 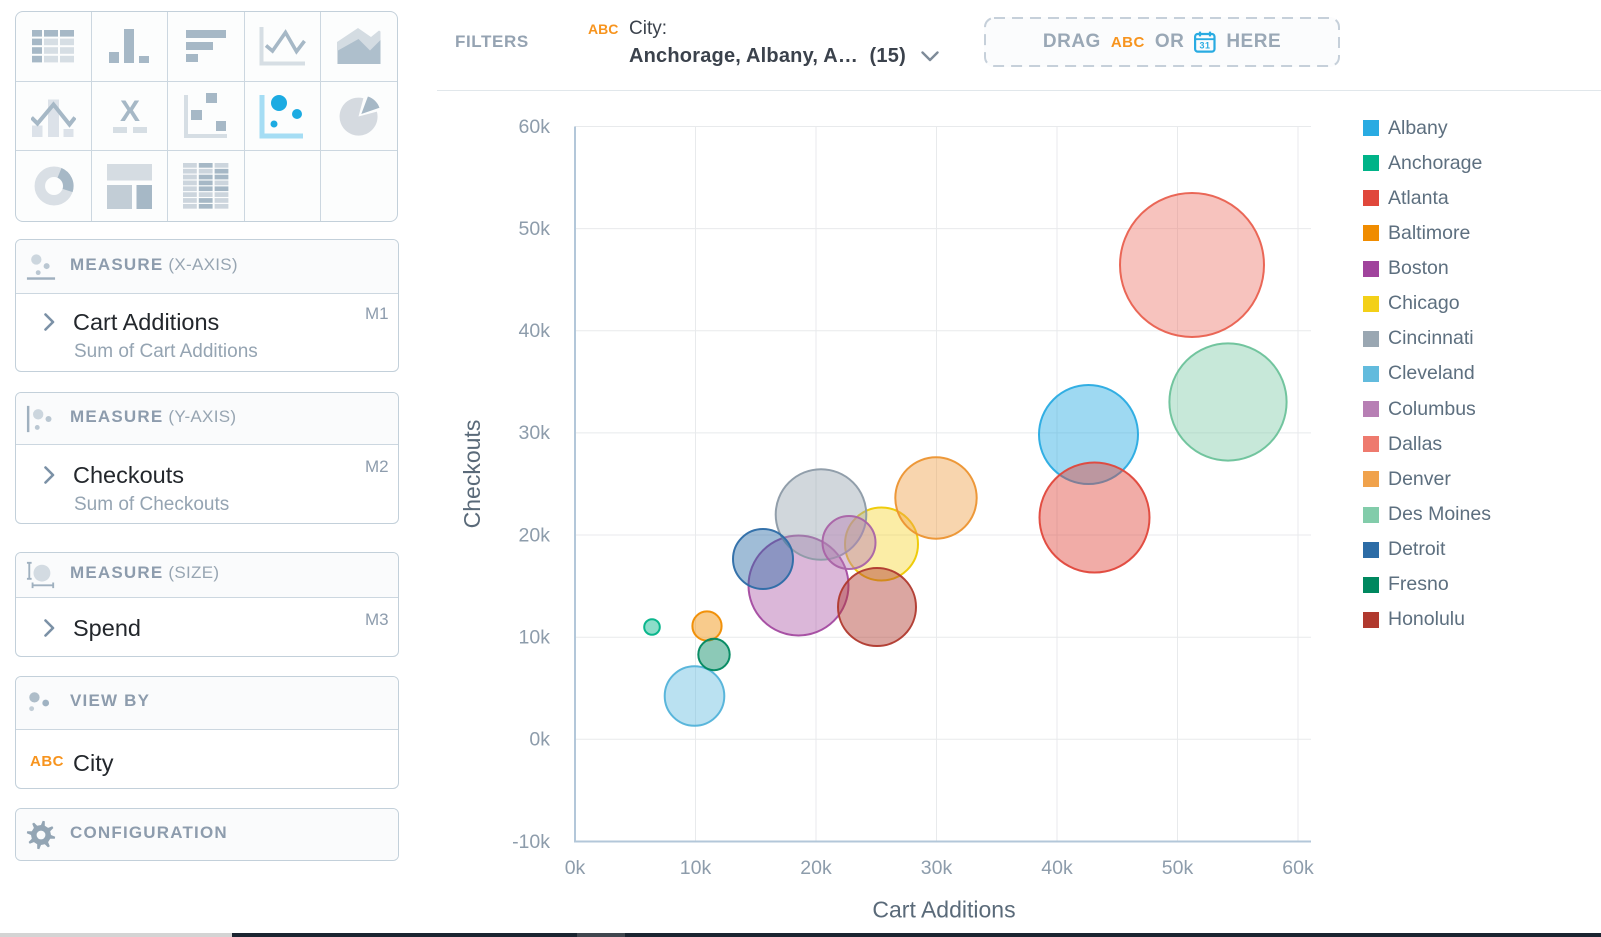 I want to click on svg-text: -10k, so click(x=531, y=842).